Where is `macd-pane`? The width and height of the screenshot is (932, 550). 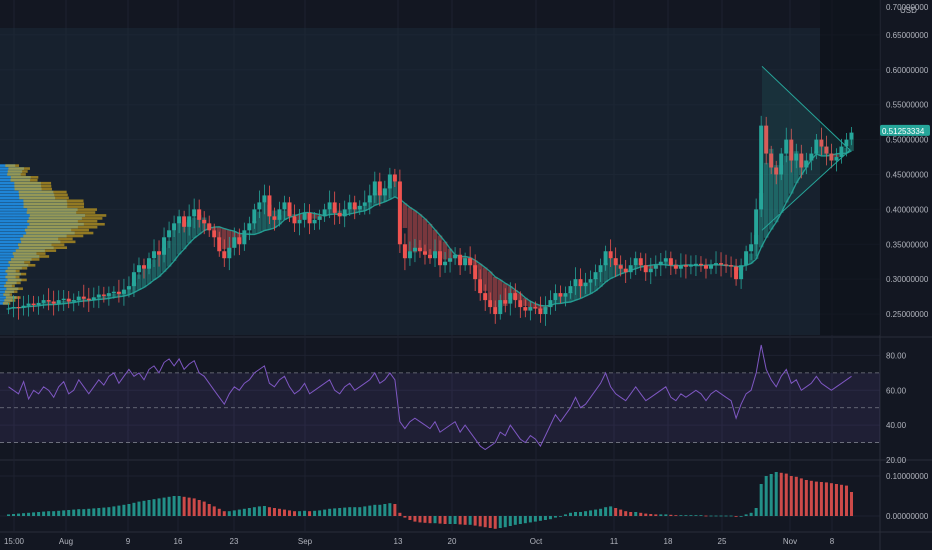 macd-pane is located at coordinates (430, 500).